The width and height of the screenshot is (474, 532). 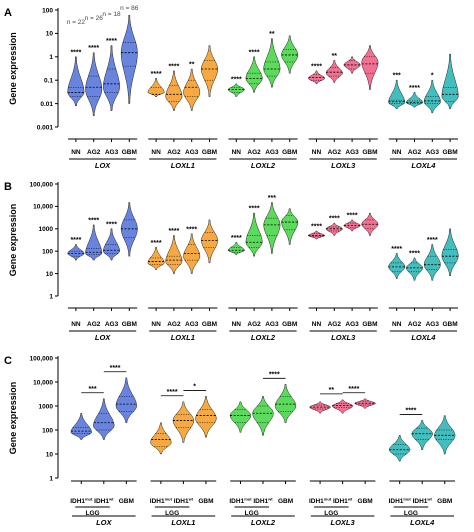 I want to click on significance-label: *, so click(x=194, y=386).